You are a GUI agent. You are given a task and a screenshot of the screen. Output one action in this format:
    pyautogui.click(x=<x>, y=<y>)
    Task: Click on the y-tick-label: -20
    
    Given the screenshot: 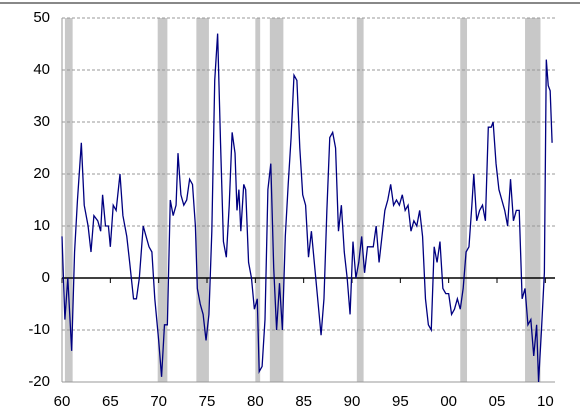 What is the action you would take?
    pyautogui.click(x=39, y=381)
    